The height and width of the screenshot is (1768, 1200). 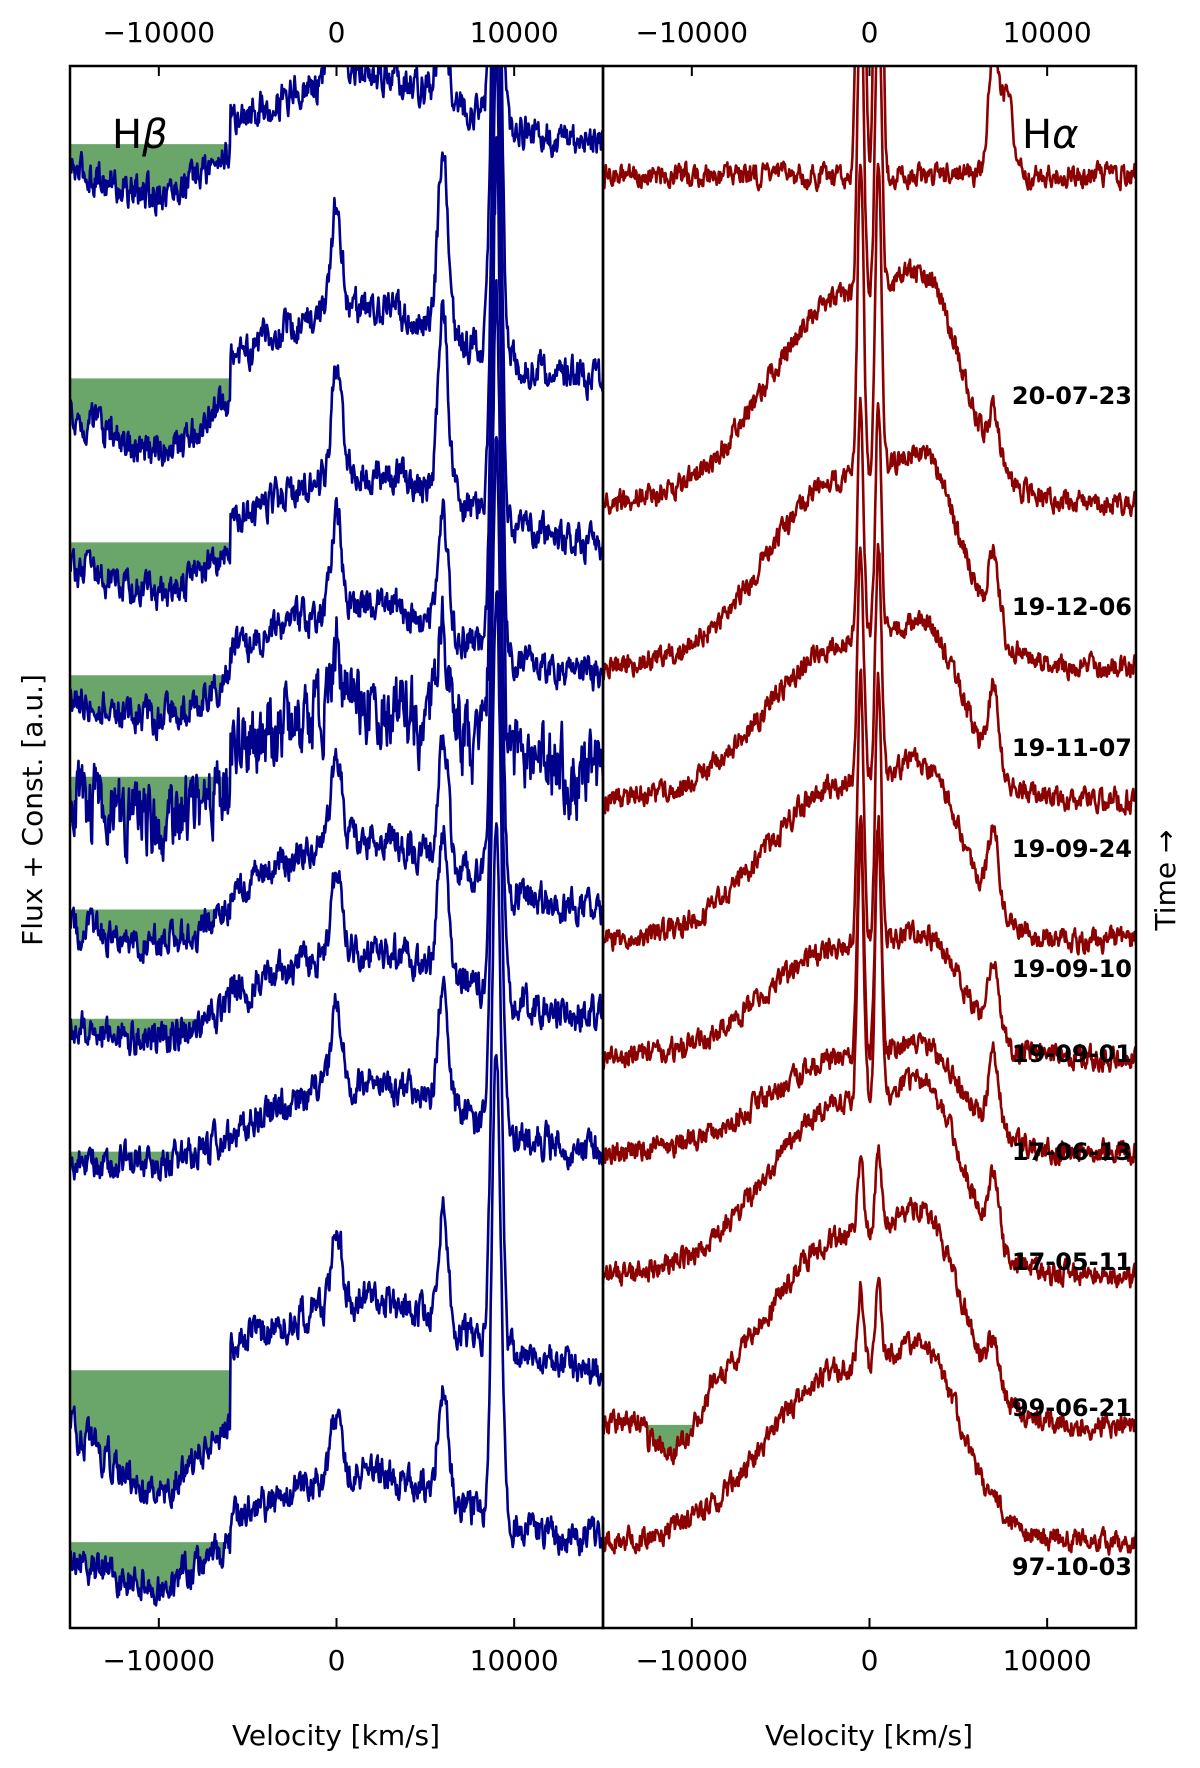 What do you see at coordinates (1050, 135) in the screenshot?
I see `halpha-panel-title: Hα` at bounding box center [1050, 135].